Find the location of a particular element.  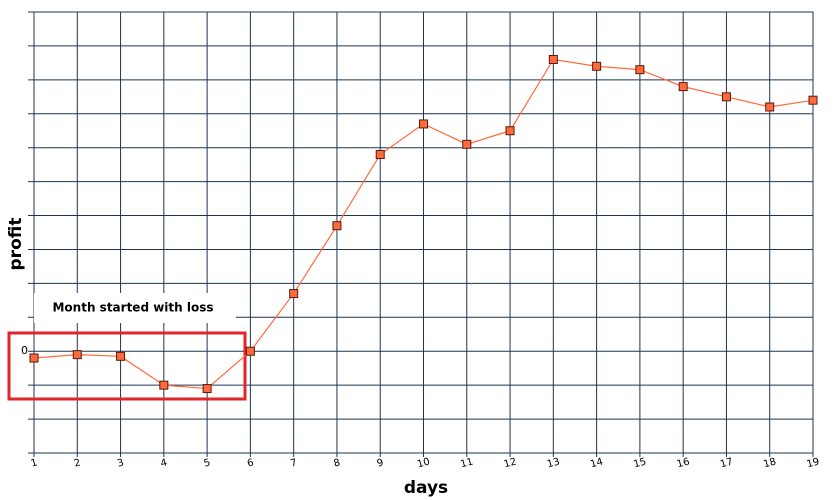

x-tick-label: 3 is located at coordinates (120, 463).